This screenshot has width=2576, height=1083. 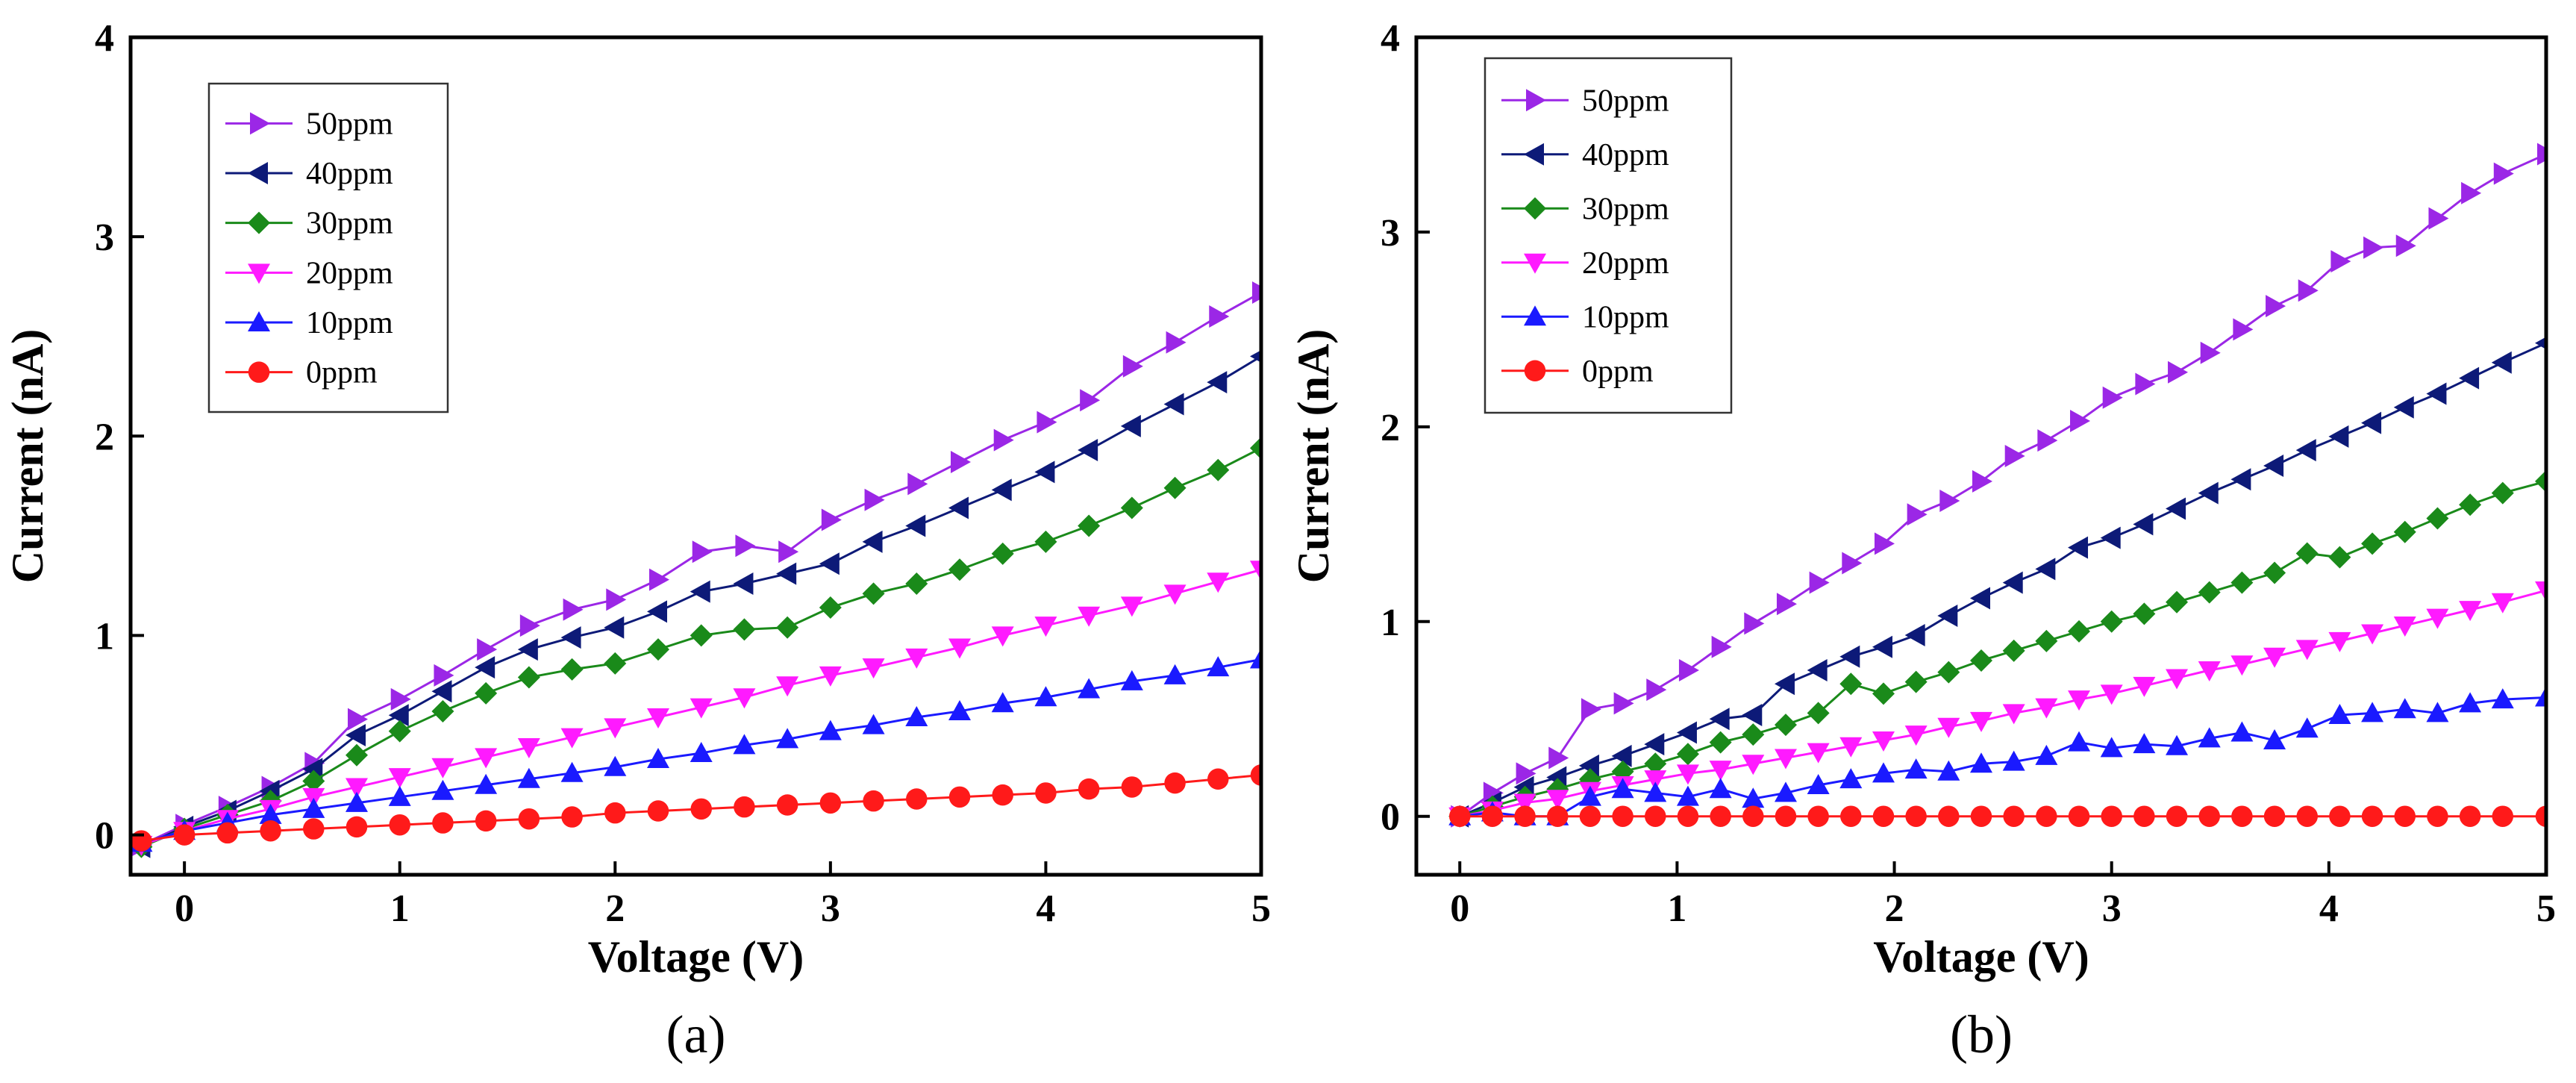 I want to click on x-axis-label: Voltage (V), so click(x=696, y=957).